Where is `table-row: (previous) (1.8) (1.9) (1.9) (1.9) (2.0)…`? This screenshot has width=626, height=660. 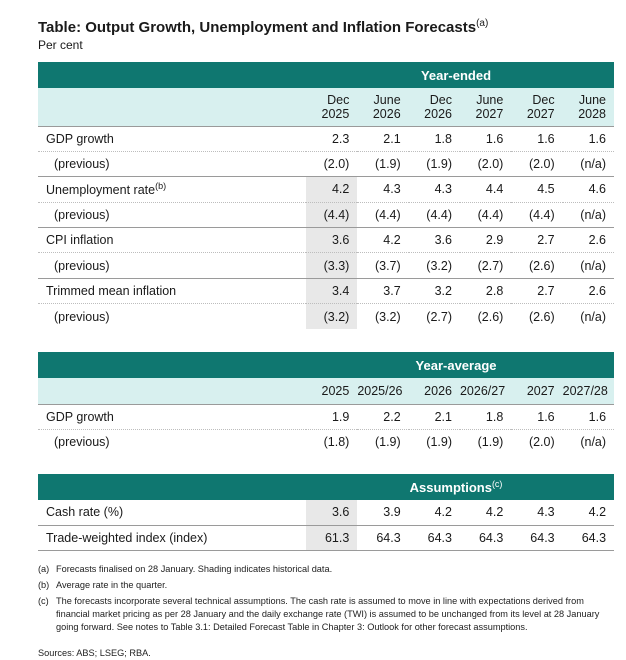
table-row: (previous) (1.8) (1.9) (1.9) (1.9) (2.0)… is located at coordinates (326, 441).